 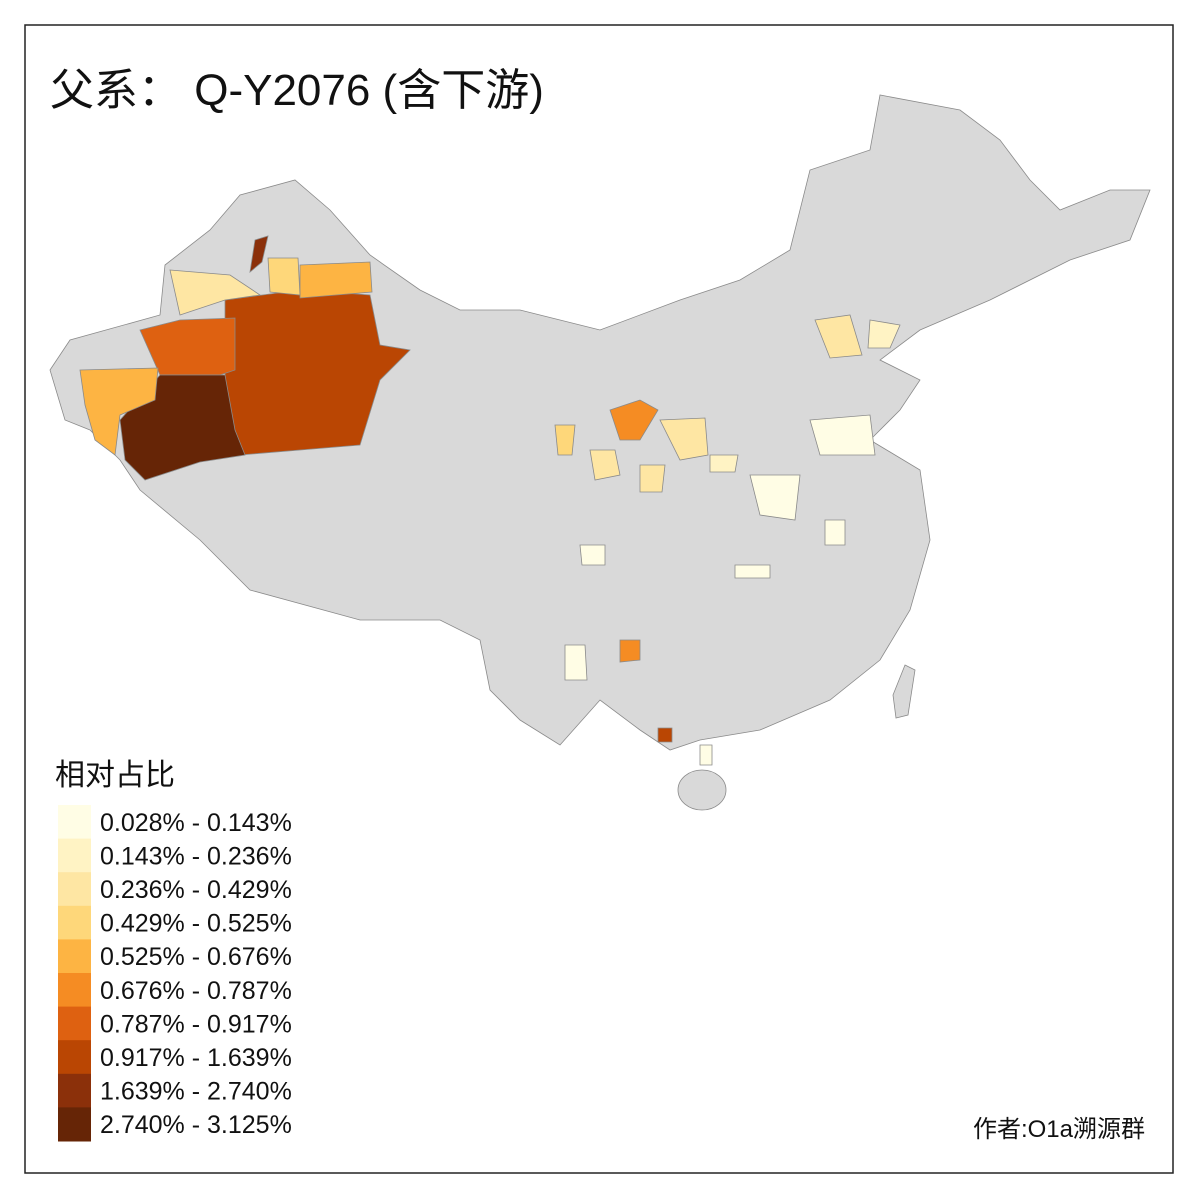 I want to click on map-title: 父系： Q-Y2076 (含下游), so click(x=297, y=90).